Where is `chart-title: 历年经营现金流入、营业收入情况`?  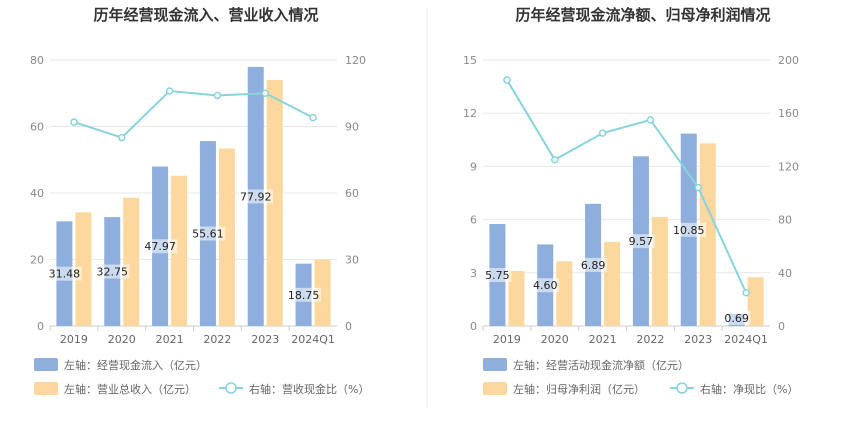
chart-title: 历年经营现金流入、营业收入情况 is located at coordinates (205, 15).